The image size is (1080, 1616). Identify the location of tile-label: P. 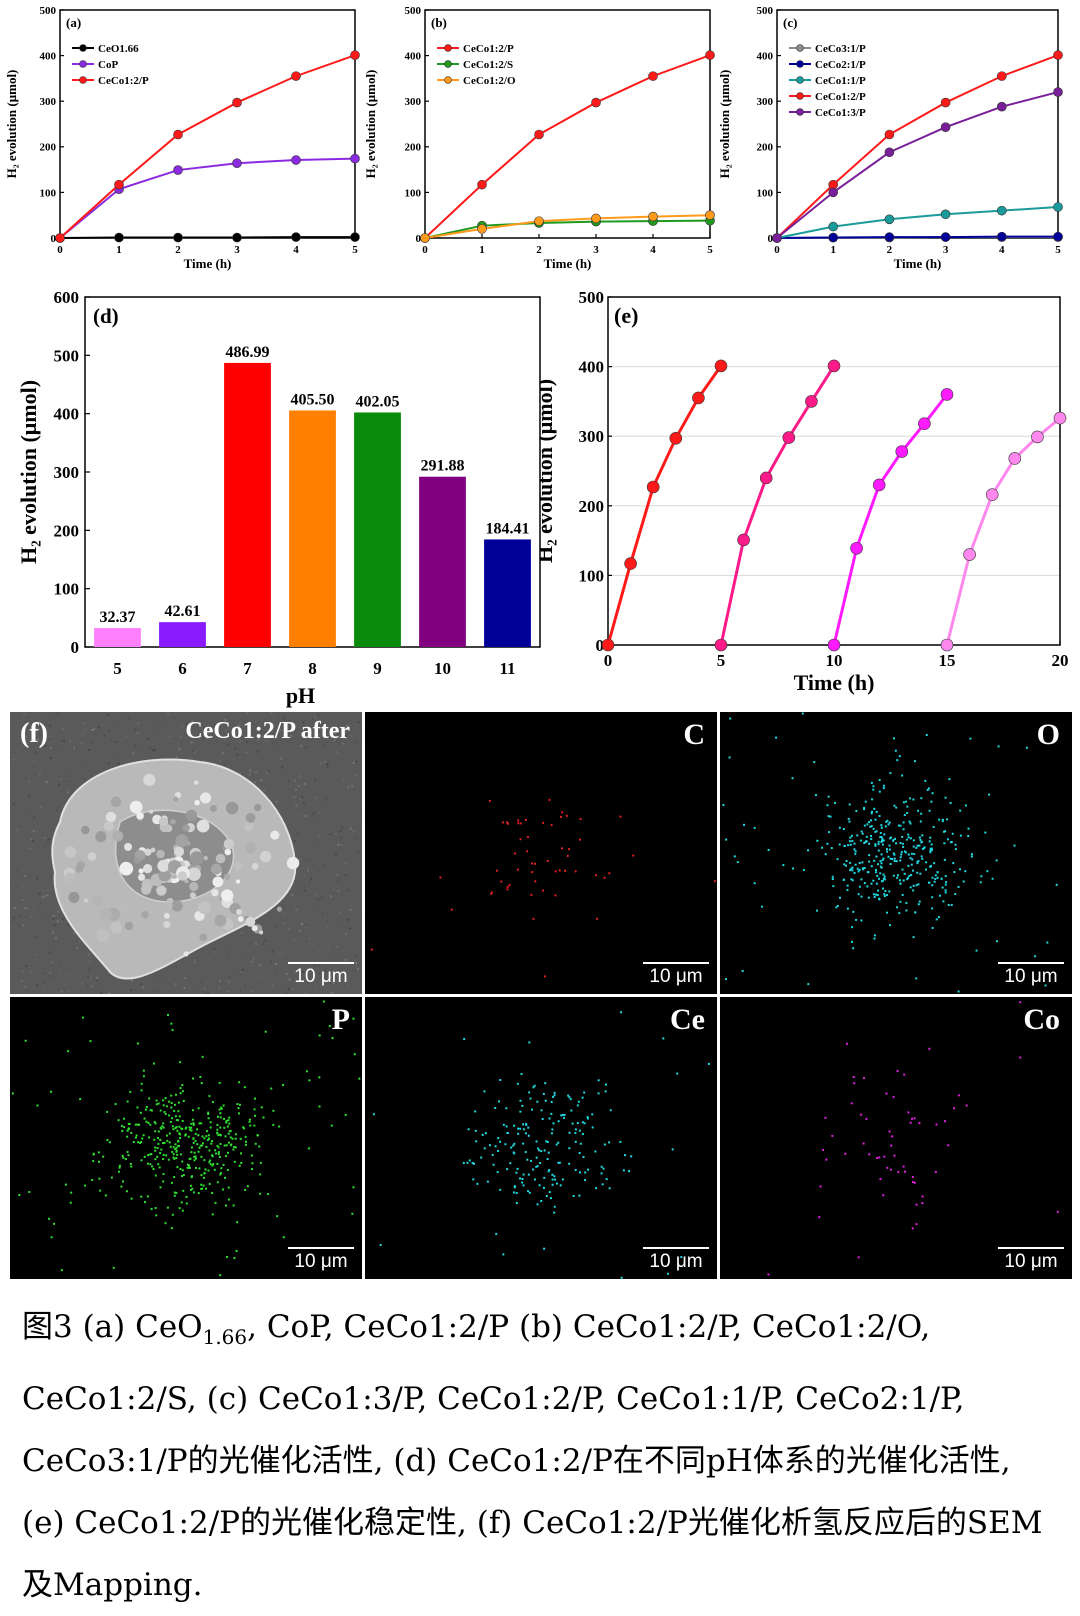
(341, 1020).